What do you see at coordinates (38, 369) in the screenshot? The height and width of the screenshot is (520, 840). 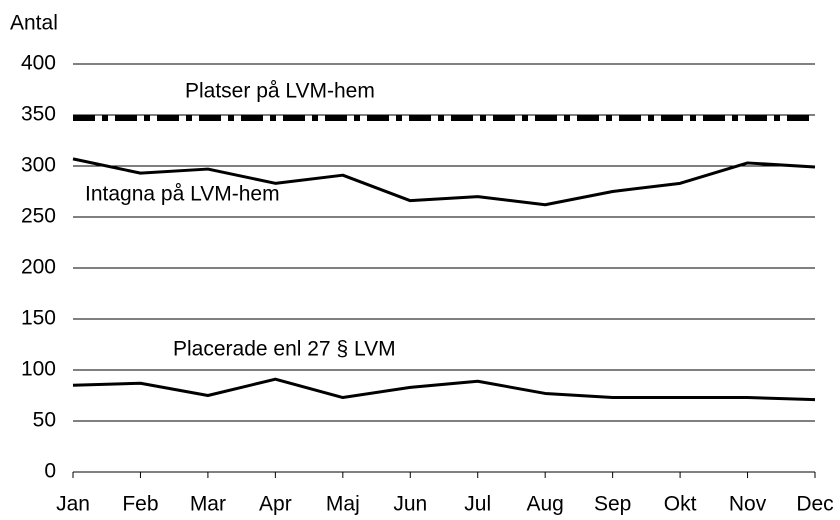 I see `y-tick-label: 100` at bounding box center [38, 369].